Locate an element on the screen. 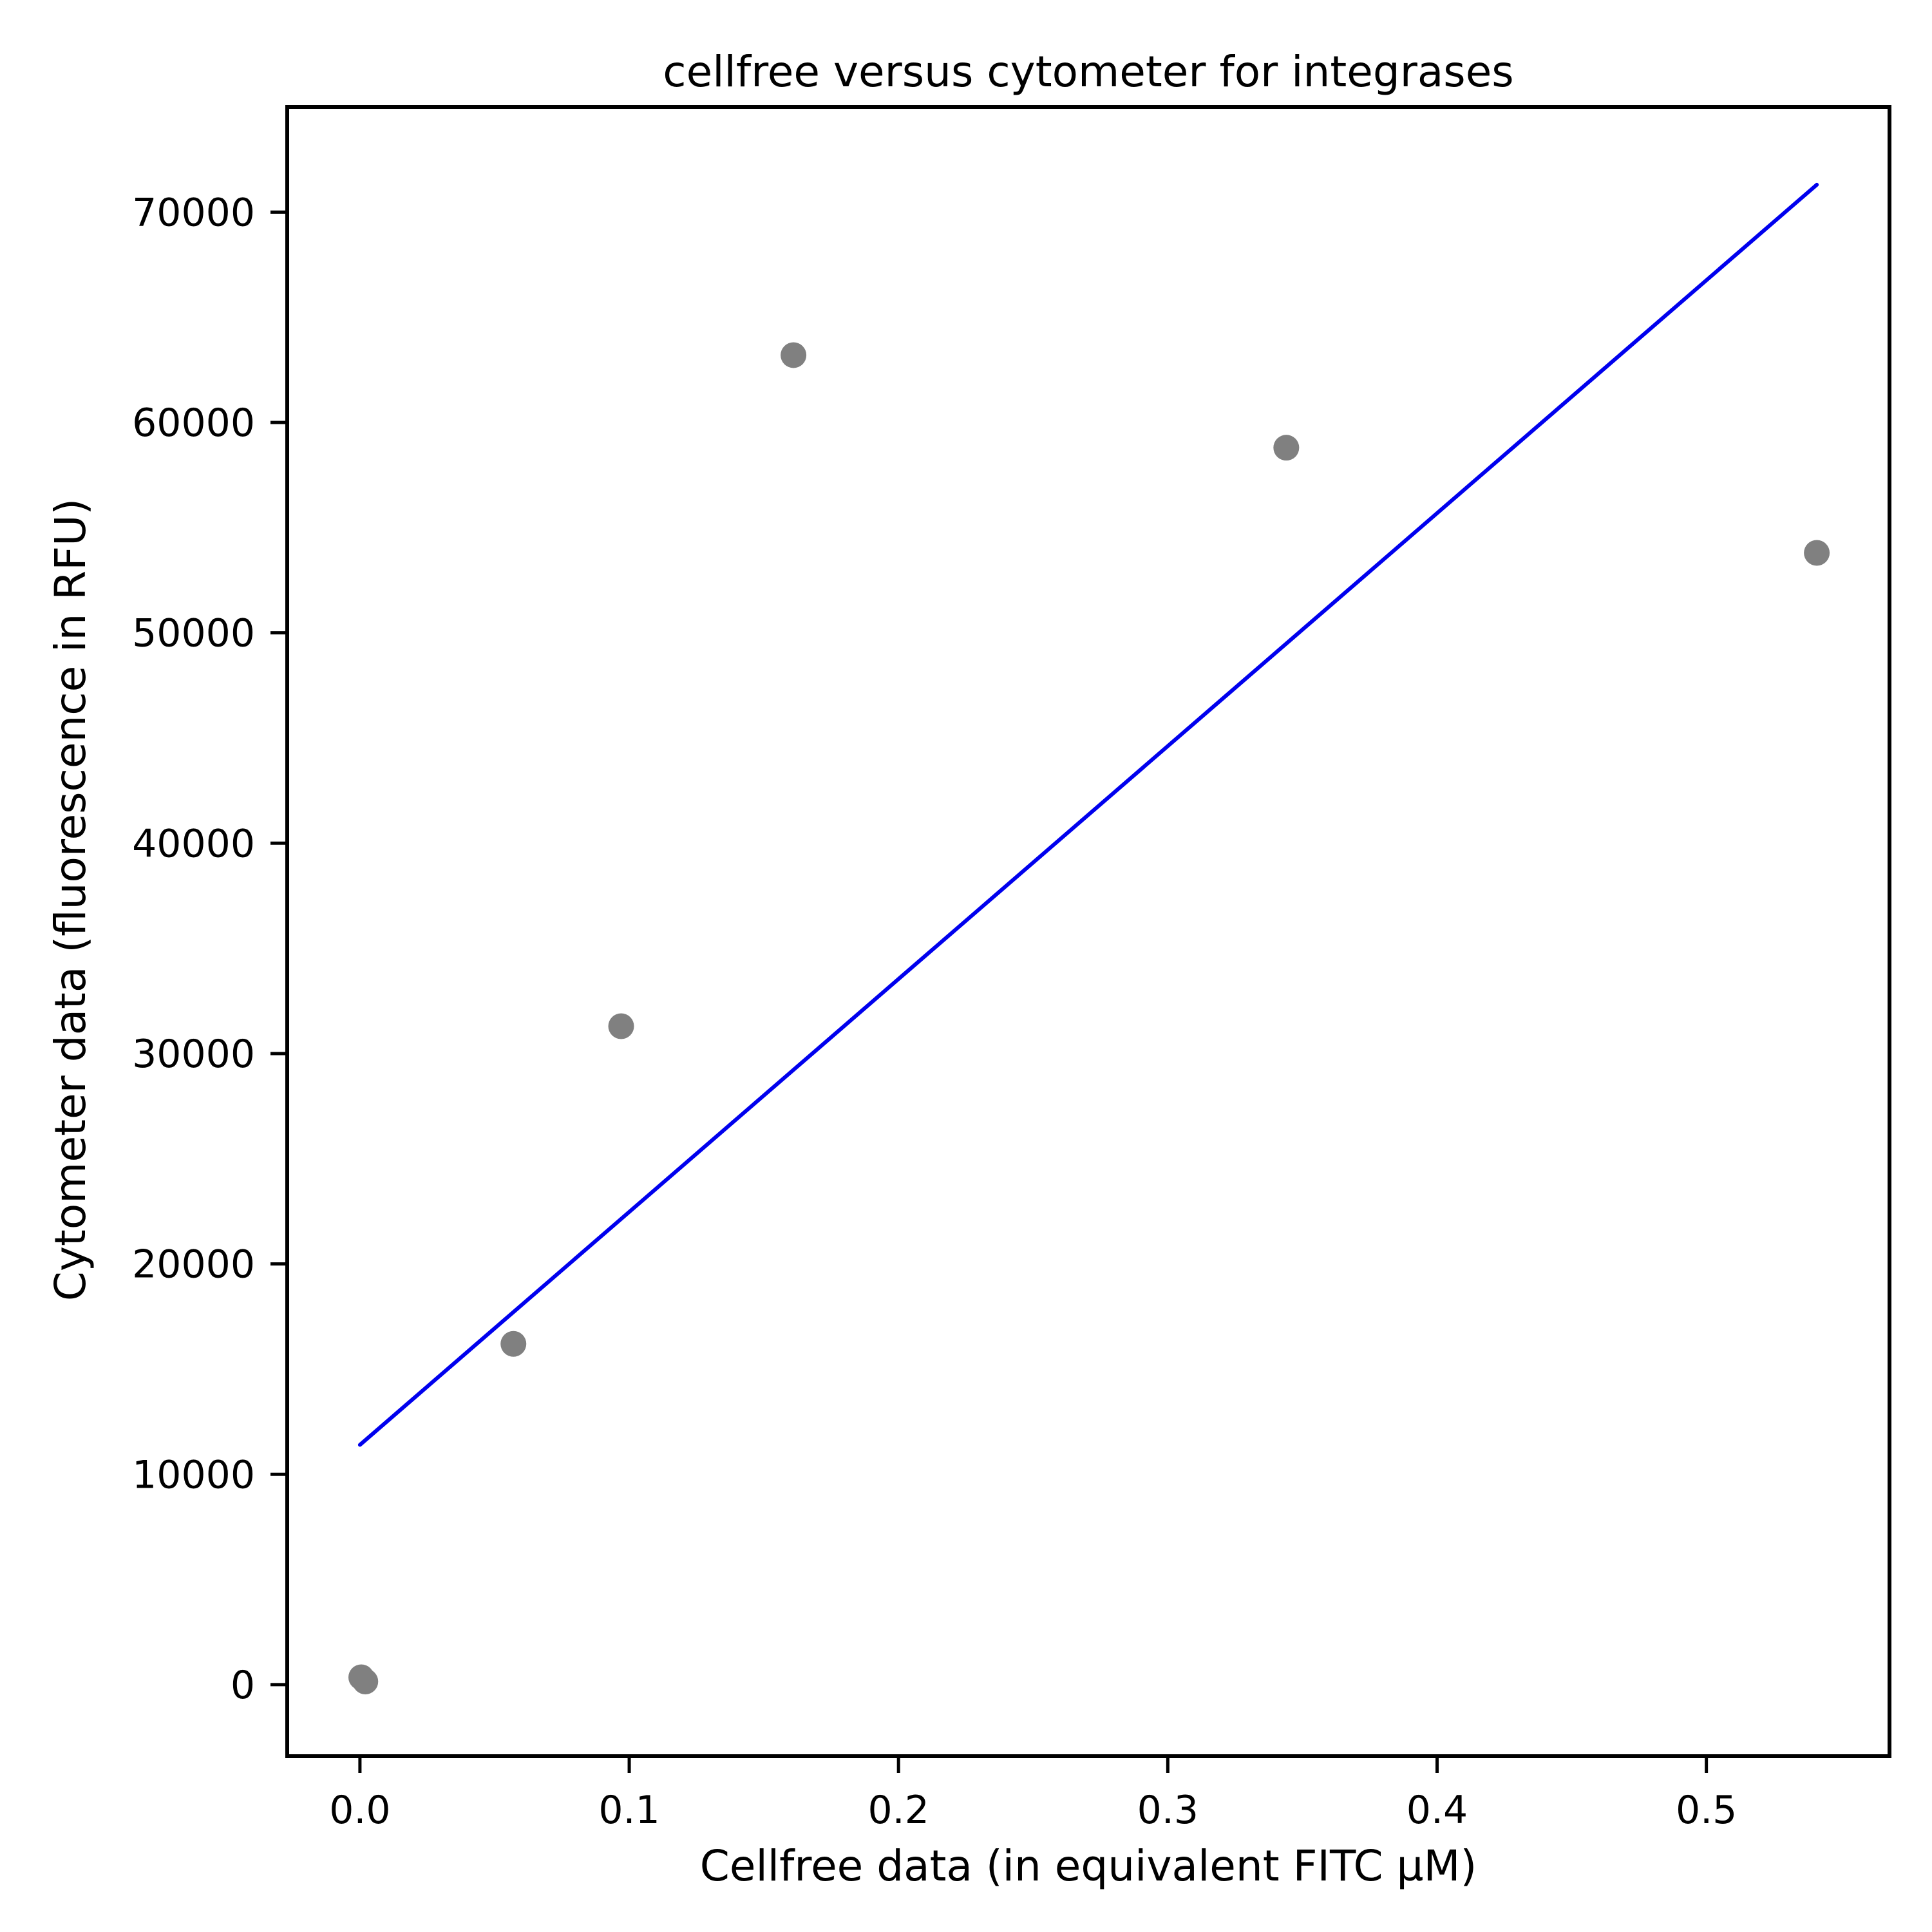 Image resolution: width=1932 pixels, height=1932 pixels. y-tick-label: 50000 is located at coordinates (193, 634).